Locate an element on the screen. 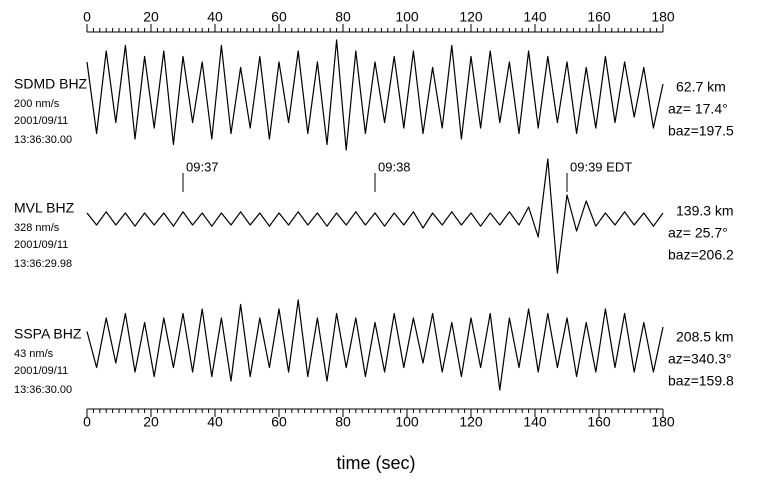  station-name: SSPA BHZ is located at coordinates (48, 334).